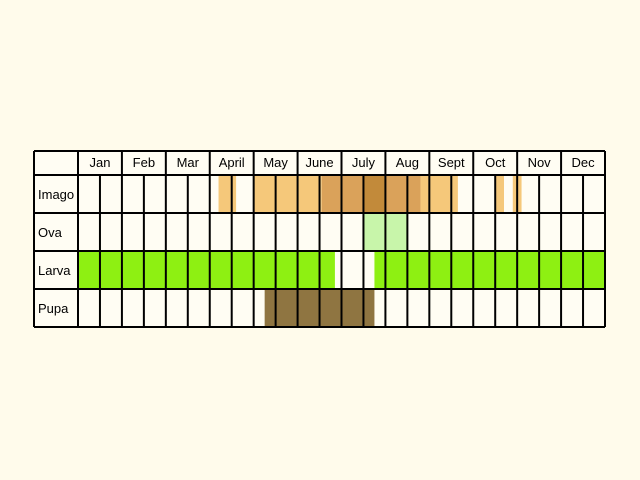 The height and width of the screenshot is (480, 640). I want to click on stage-label-ova: Ova, so click(50, 232).